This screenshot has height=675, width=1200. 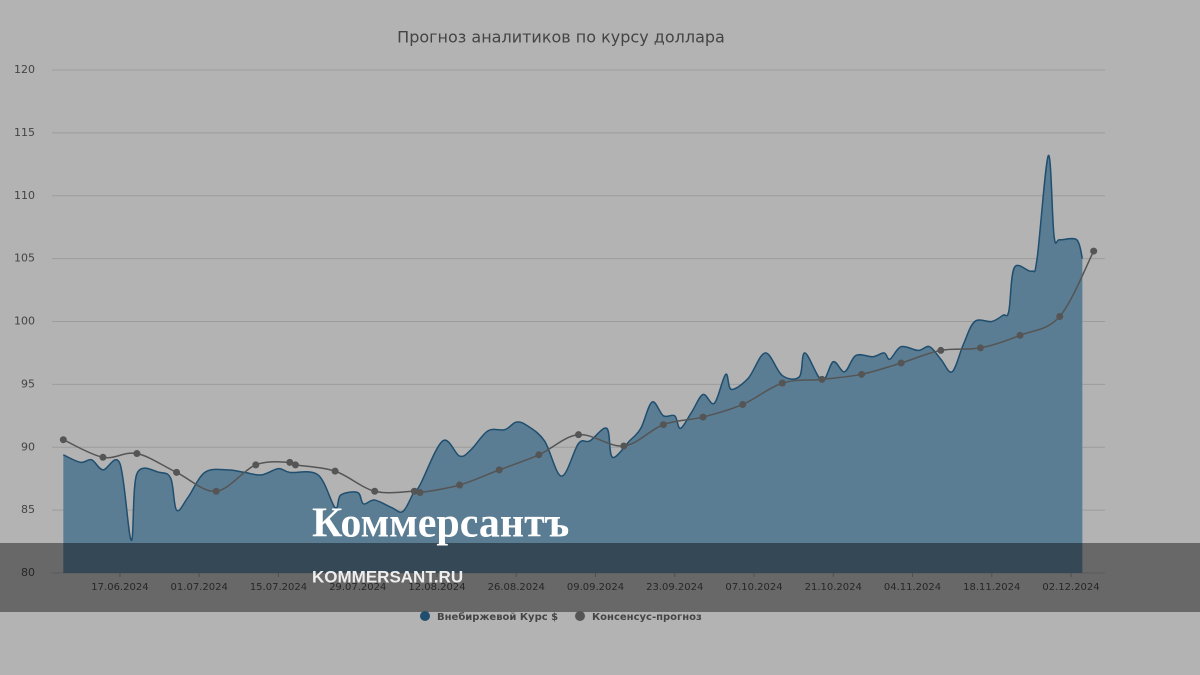 I want to click on x-tick-label: 18.11.2024, so click(x=991, y=587).